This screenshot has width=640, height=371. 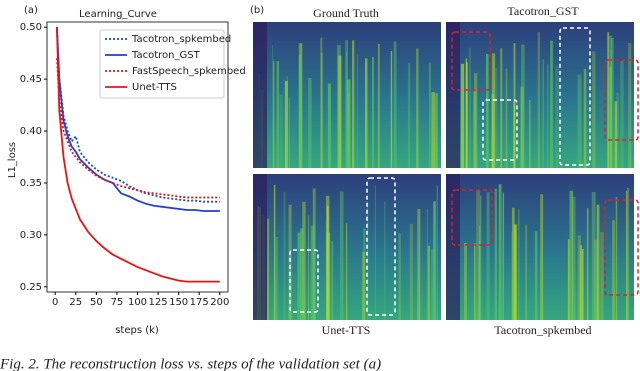 I want to click on x-tick-label: 100, so click(x=137, y=302).